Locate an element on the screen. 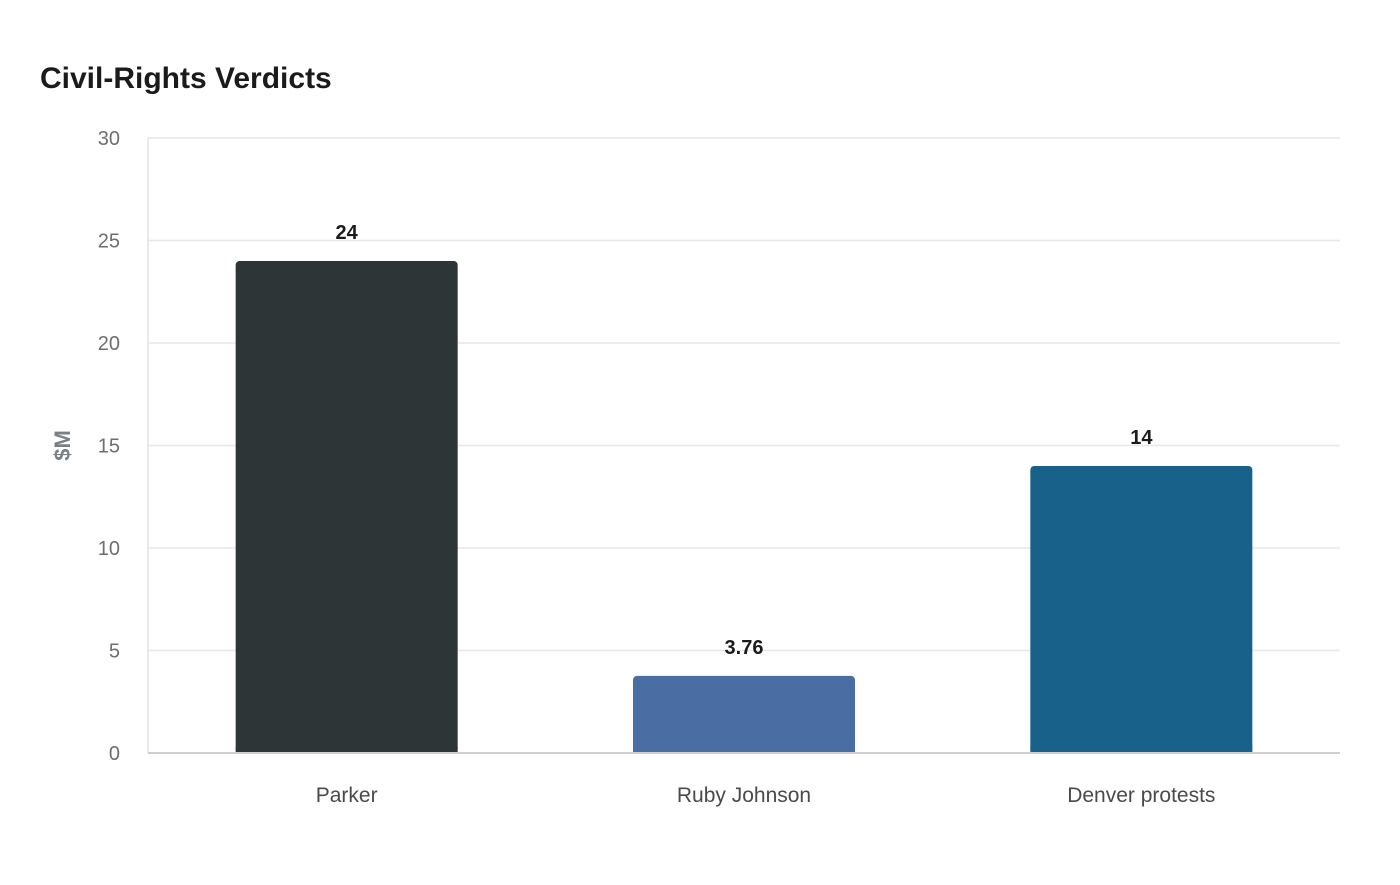  x-tick-label: Ruby Johnson is located at coordinates (744, 795).